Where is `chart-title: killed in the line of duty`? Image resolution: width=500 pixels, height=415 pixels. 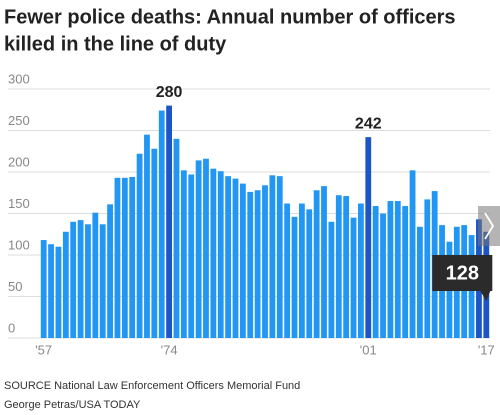 chart-title: killed in the line of duty is located at coordinates (115, 44).